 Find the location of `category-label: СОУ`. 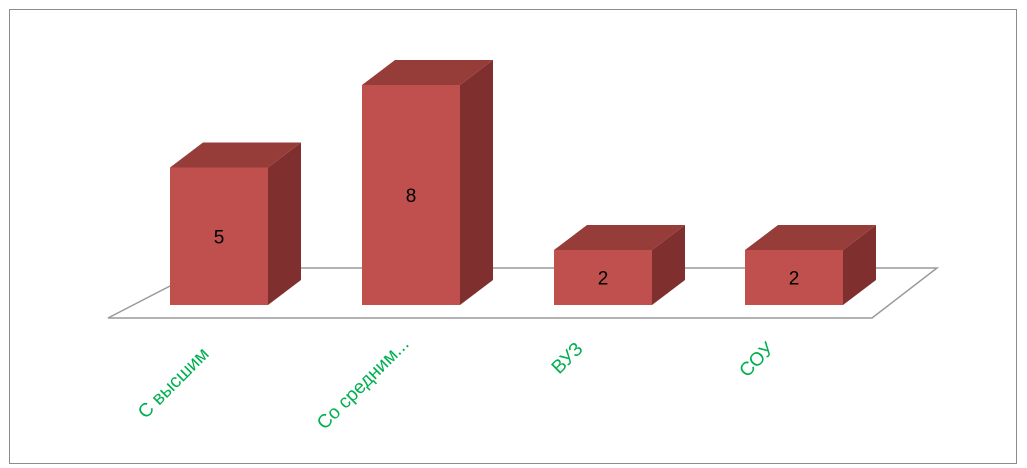

category-label: СОУ is located at coordinates (758, 360).